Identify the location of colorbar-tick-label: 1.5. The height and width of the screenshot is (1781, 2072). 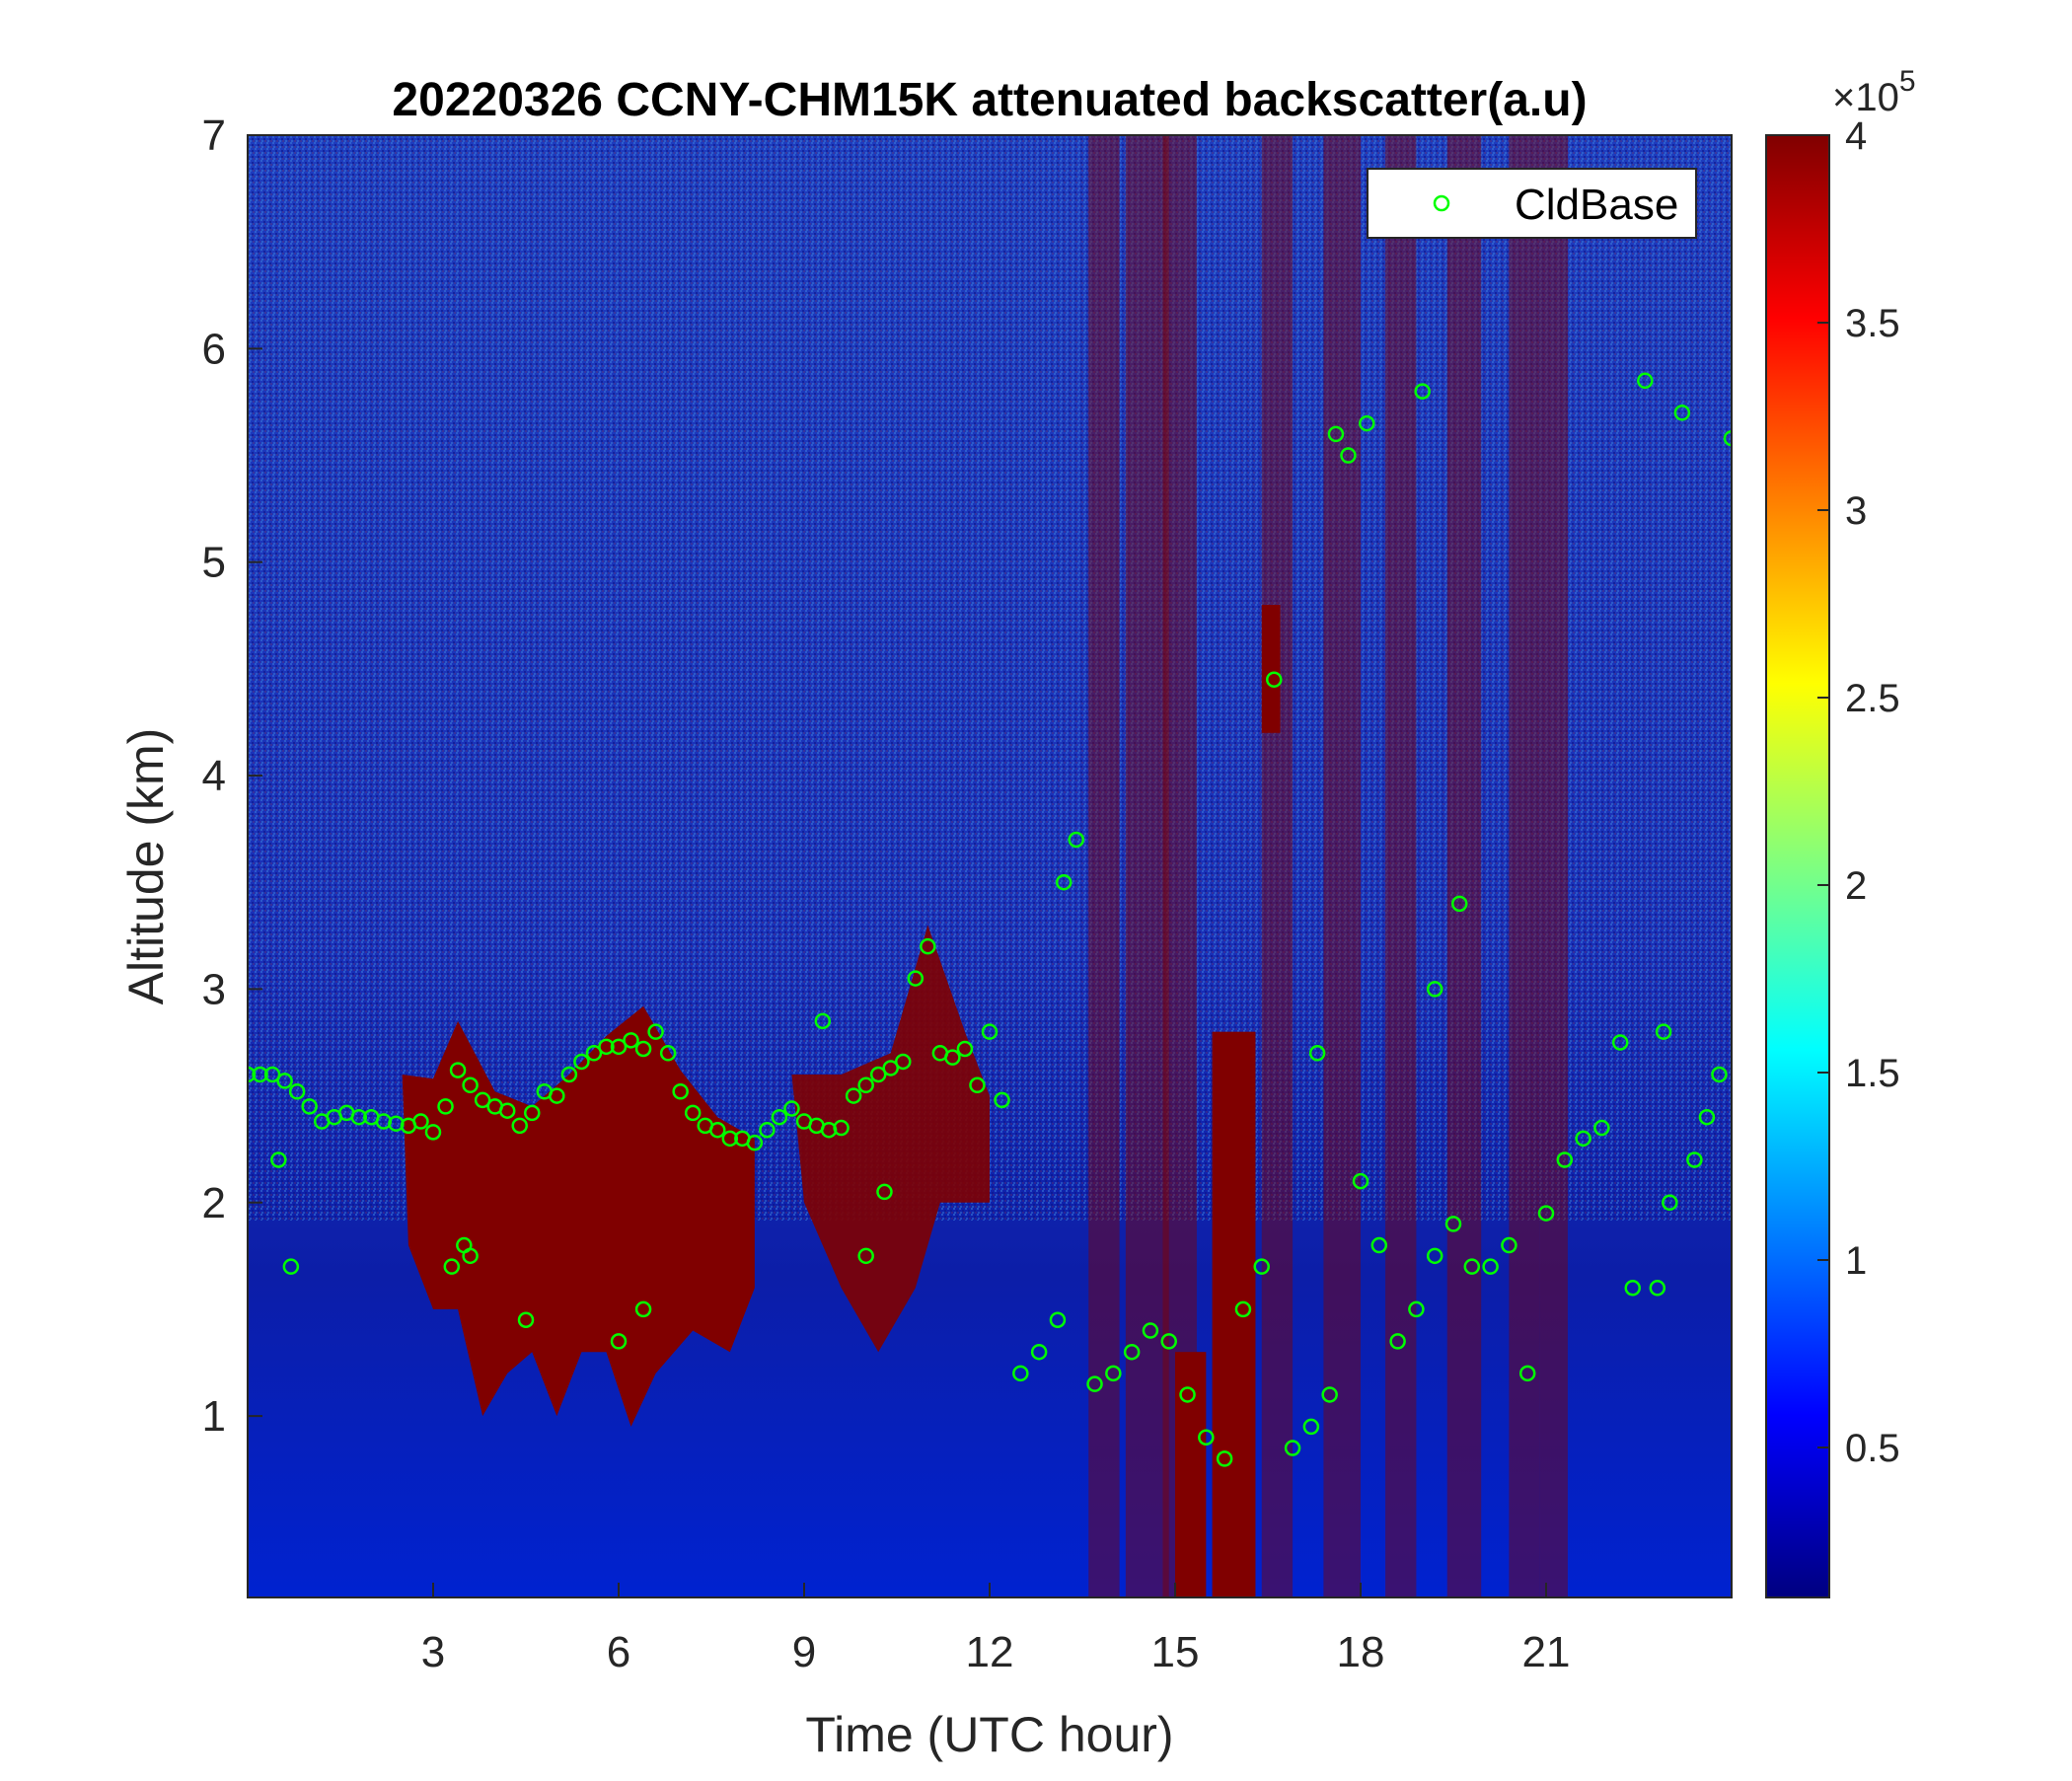
(1873, 1073).